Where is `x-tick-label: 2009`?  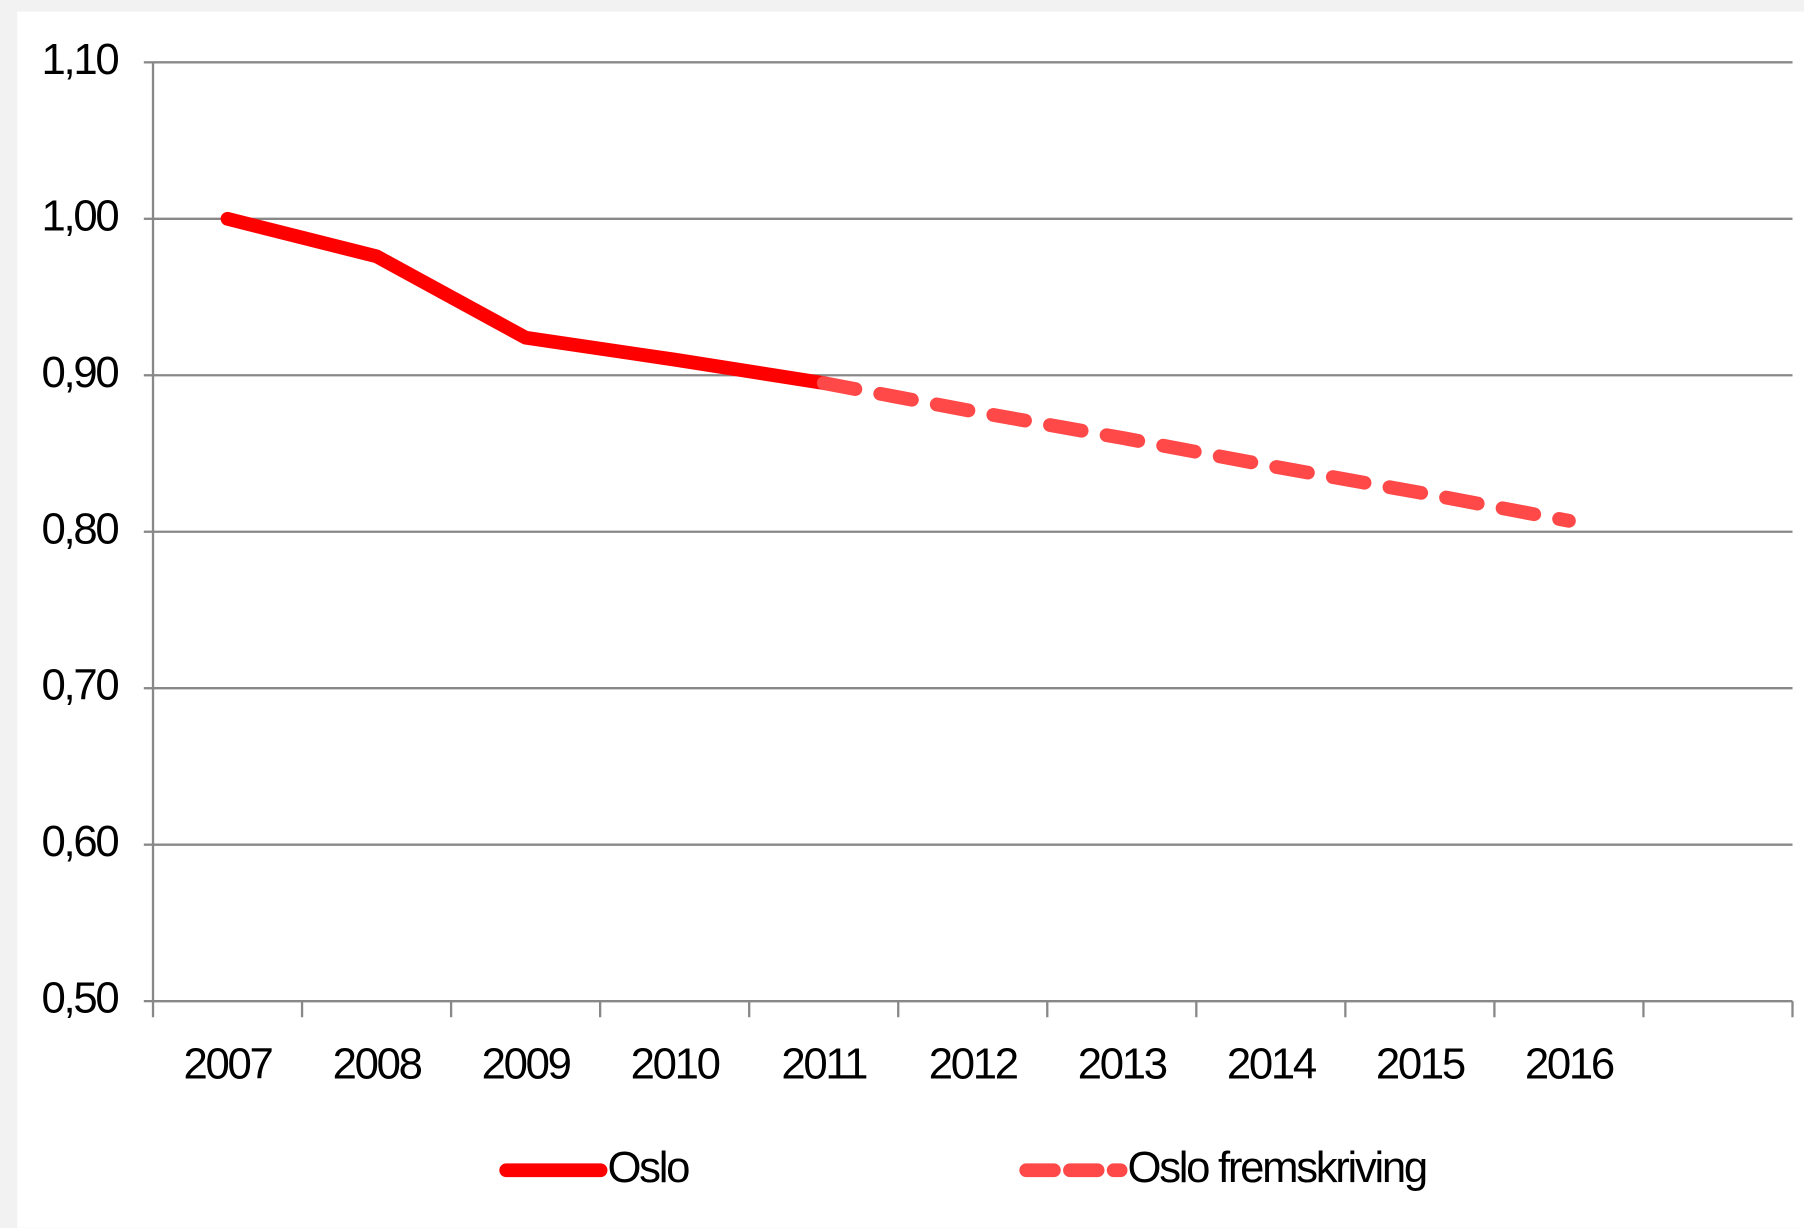 x-tick-label: 2009 is located at coordinates (526, 1063).